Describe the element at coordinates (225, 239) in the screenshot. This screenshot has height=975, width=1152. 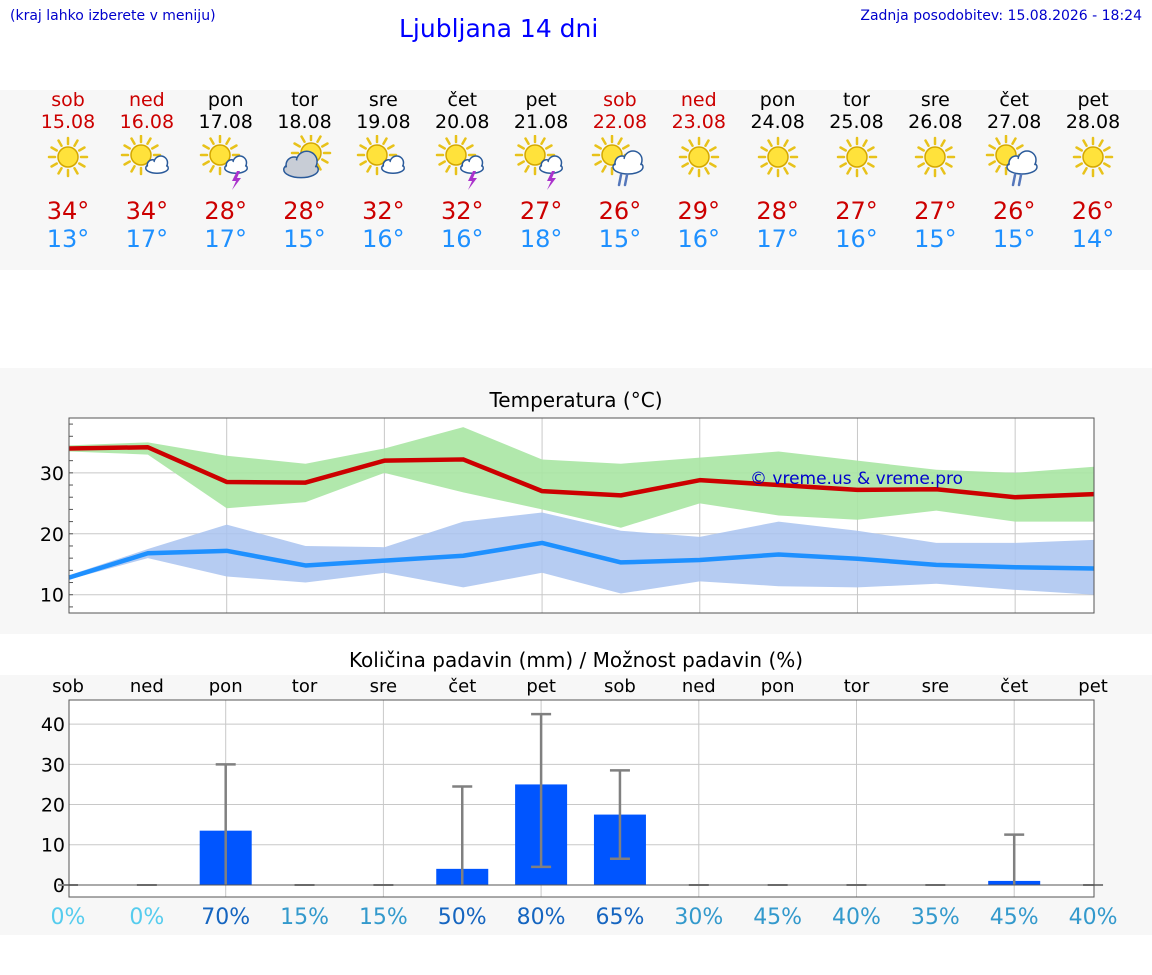
I see `min-temp: 17°` at that location.